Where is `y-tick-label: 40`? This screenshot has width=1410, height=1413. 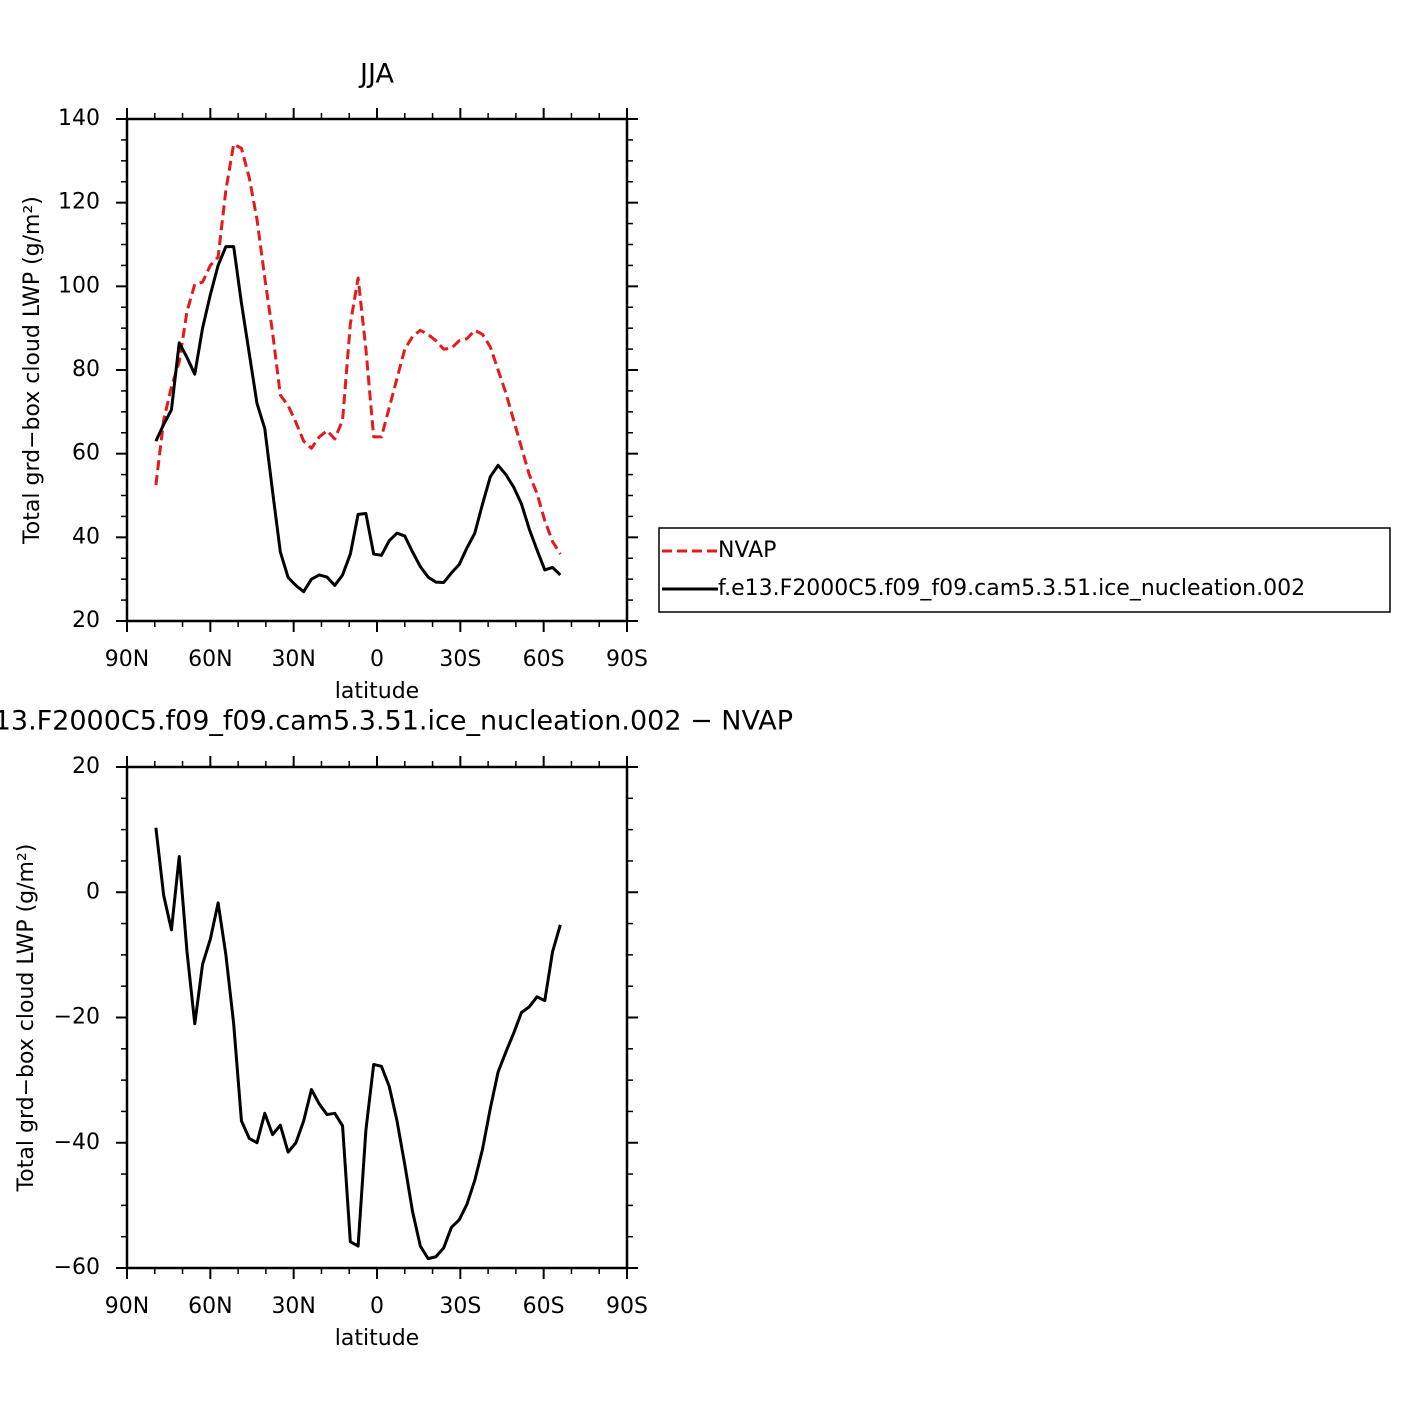
y-tick-label: 40 is located at coordinates (86, 536).